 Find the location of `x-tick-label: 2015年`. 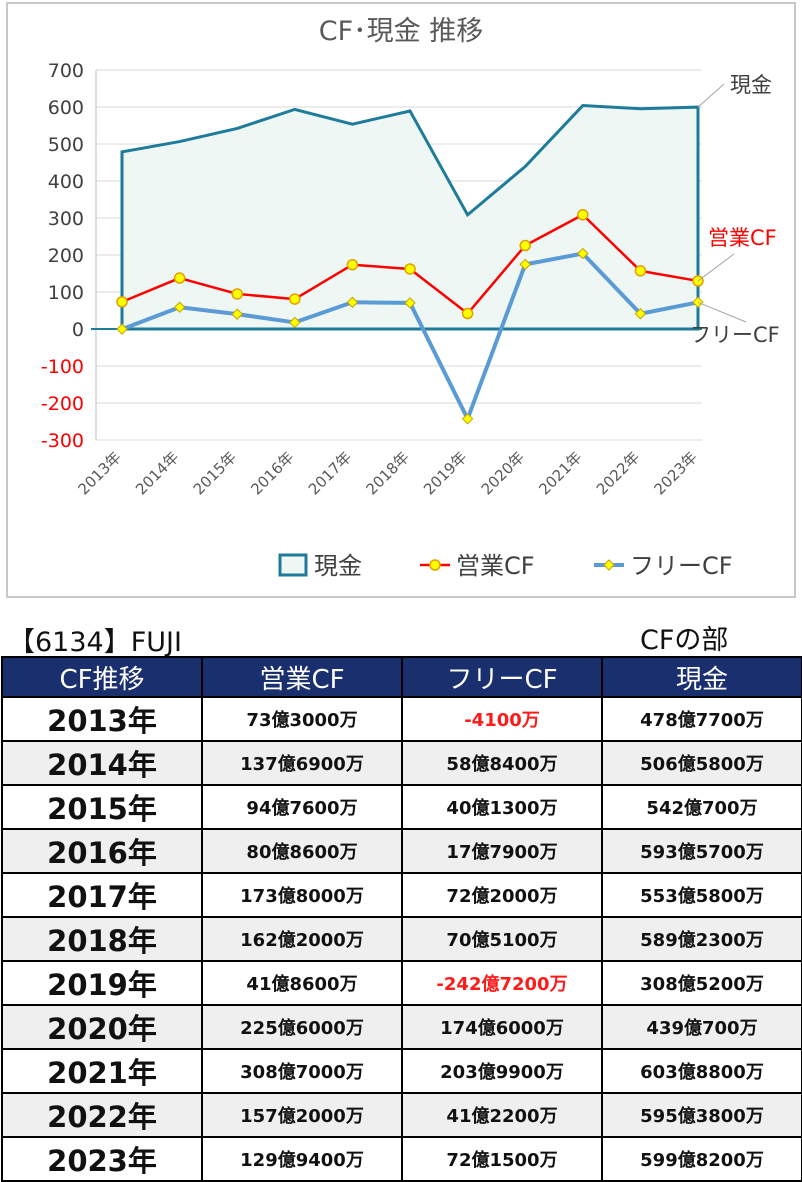

x-tick-label: 2015年 is located at coordinates (215, 473).